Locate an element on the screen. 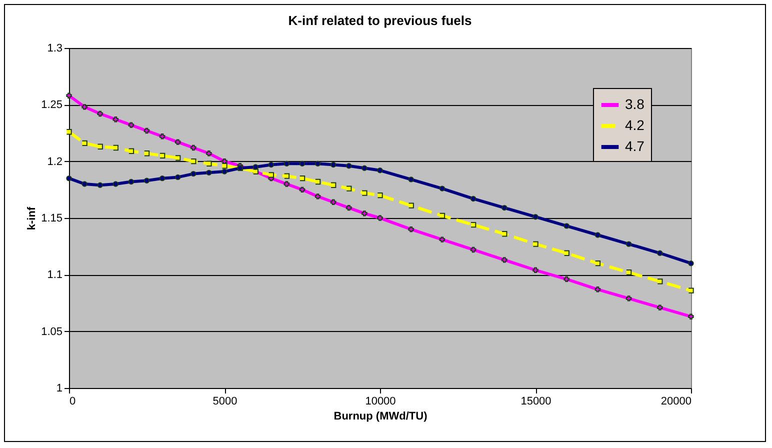 This screenshot has width=772, height=448. y-tick-label: 1.25 is located at coordinates (51, 105).